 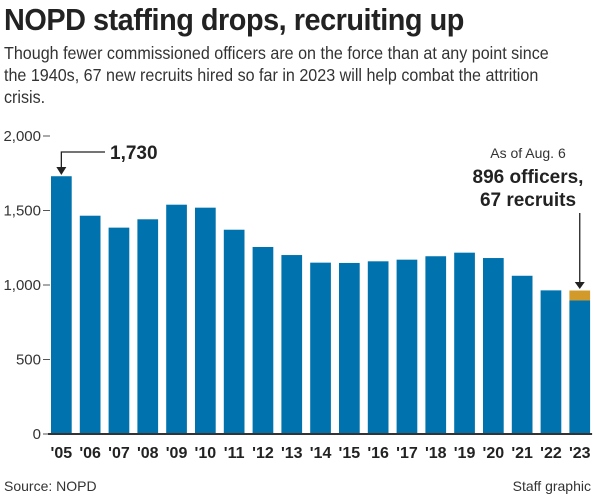 What do you see at coordinates (234, 453) in the screenshot?
I see `x-tick-label: '11` at bounding box center [234, 453].